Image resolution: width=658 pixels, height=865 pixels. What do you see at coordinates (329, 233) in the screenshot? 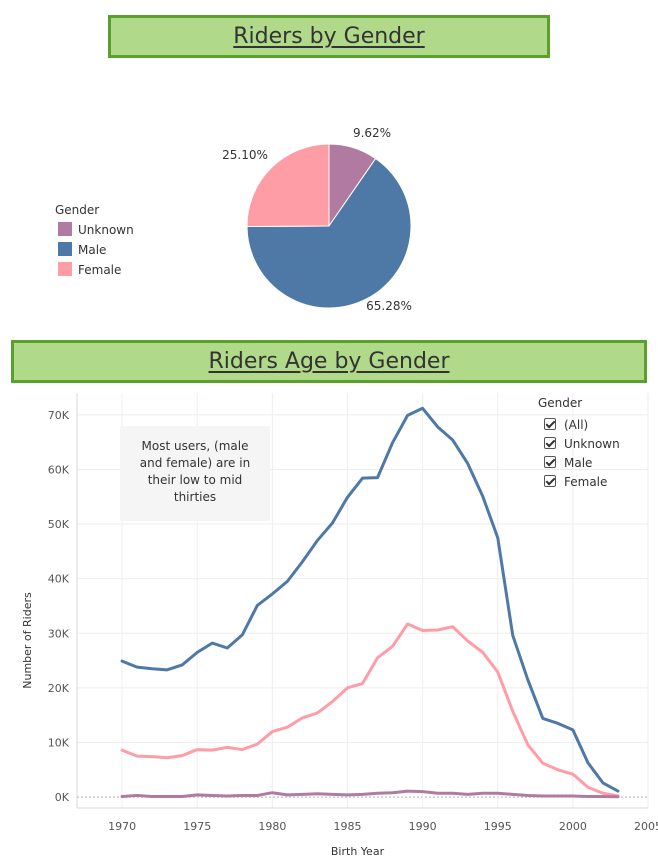
I see `pie-slice-male` at bounding box center [329, 233].